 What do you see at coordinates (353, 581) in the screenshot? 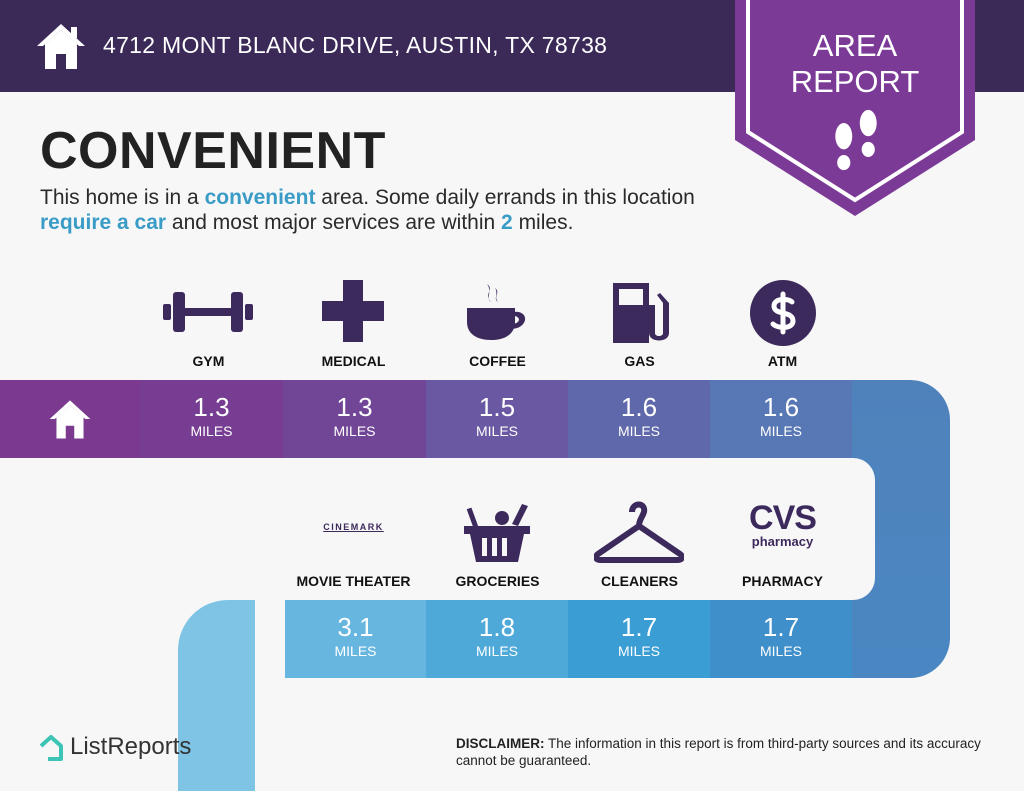
I see `label-movie-theater: MOVIE THEATER` at bounding box center [353, 581].